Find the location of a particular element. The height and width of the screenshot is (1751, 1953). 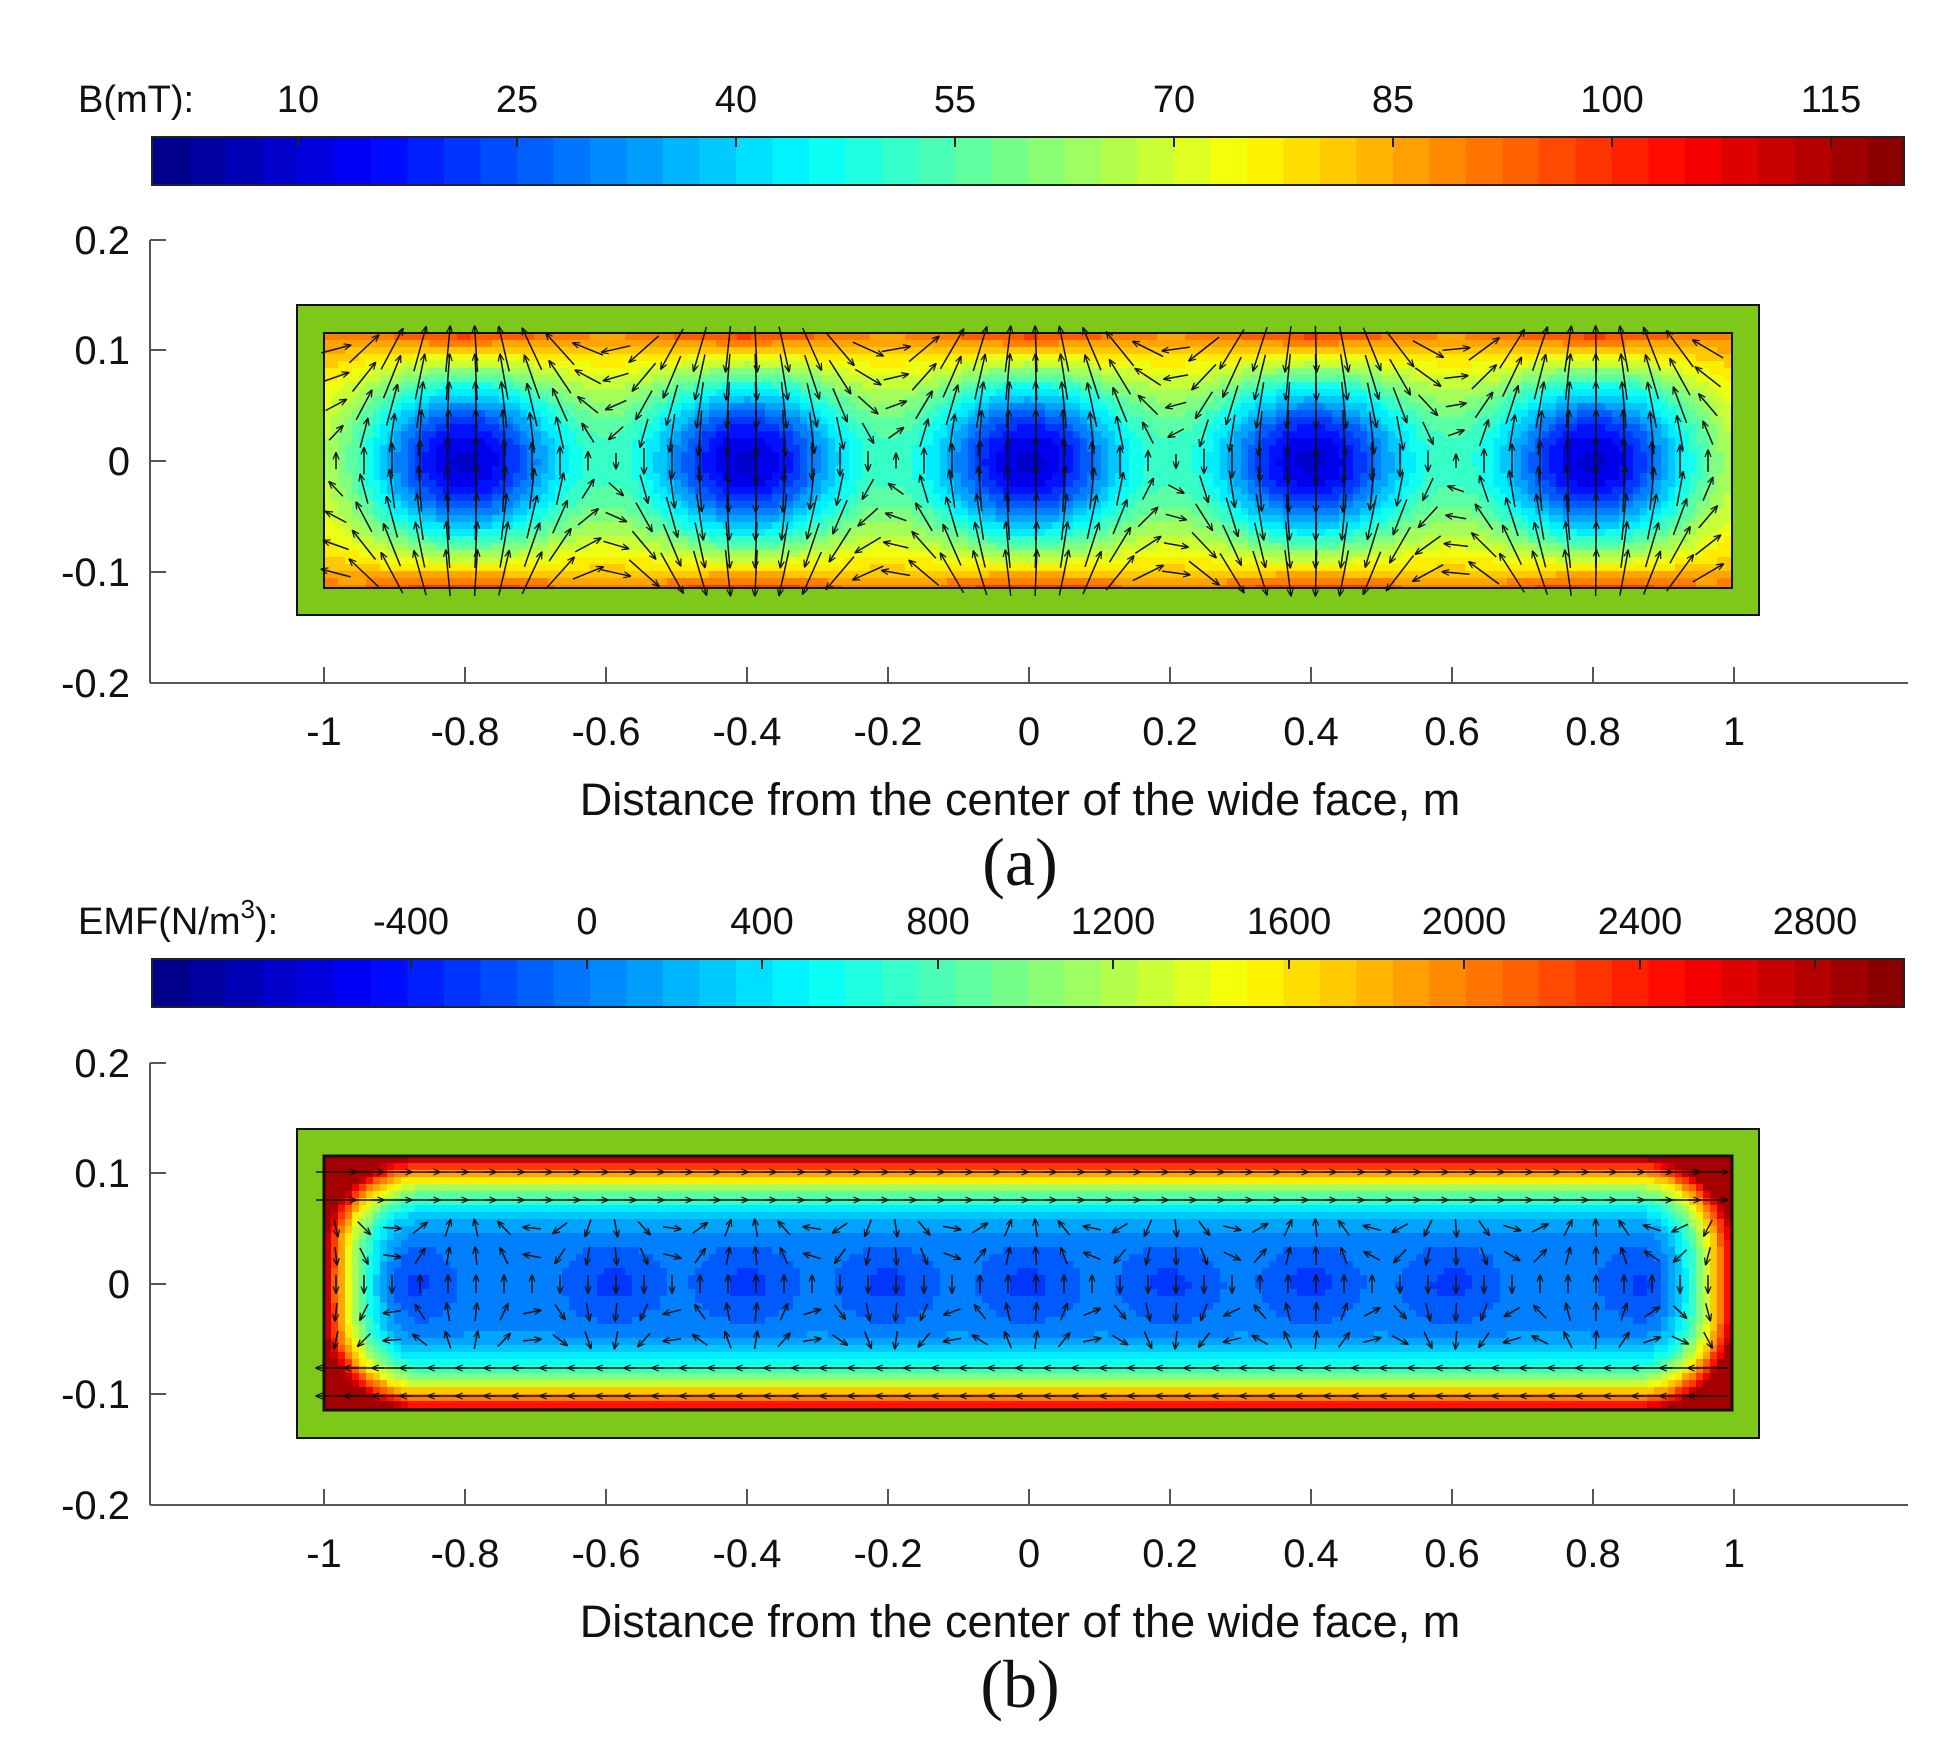

colorbar-segment is located at coordinates (1448, 161).